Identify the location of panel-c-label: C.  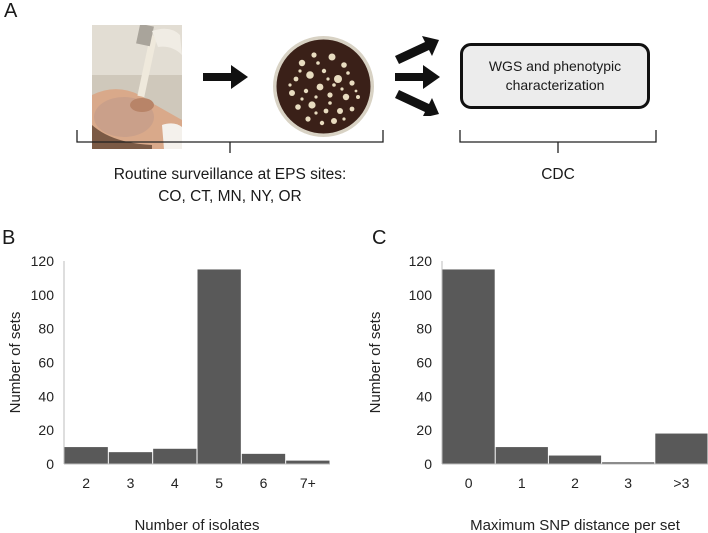
(379, 238).